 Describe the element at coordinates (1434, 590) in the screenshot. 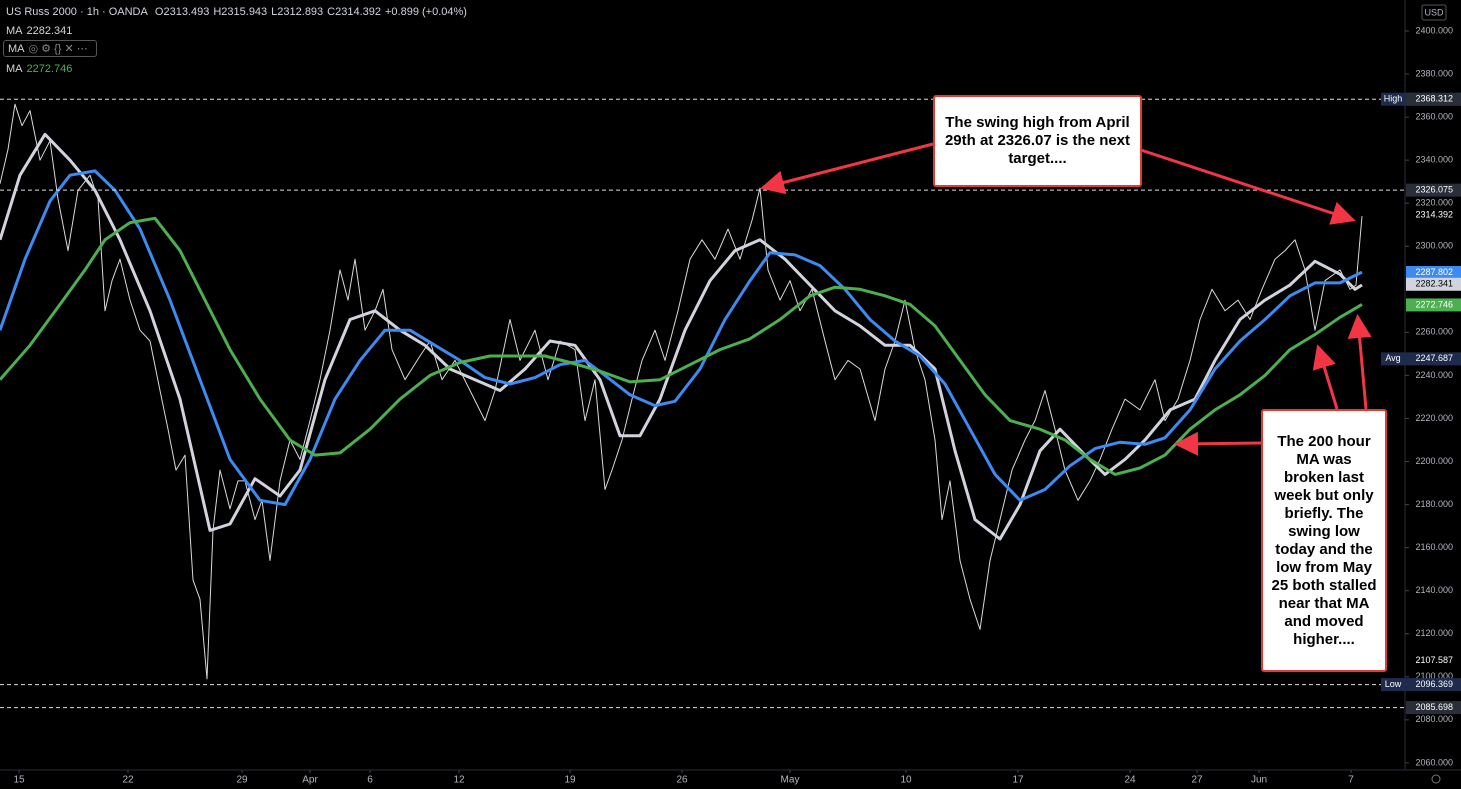

I see `y-tick-label: 2140.000` at that location.